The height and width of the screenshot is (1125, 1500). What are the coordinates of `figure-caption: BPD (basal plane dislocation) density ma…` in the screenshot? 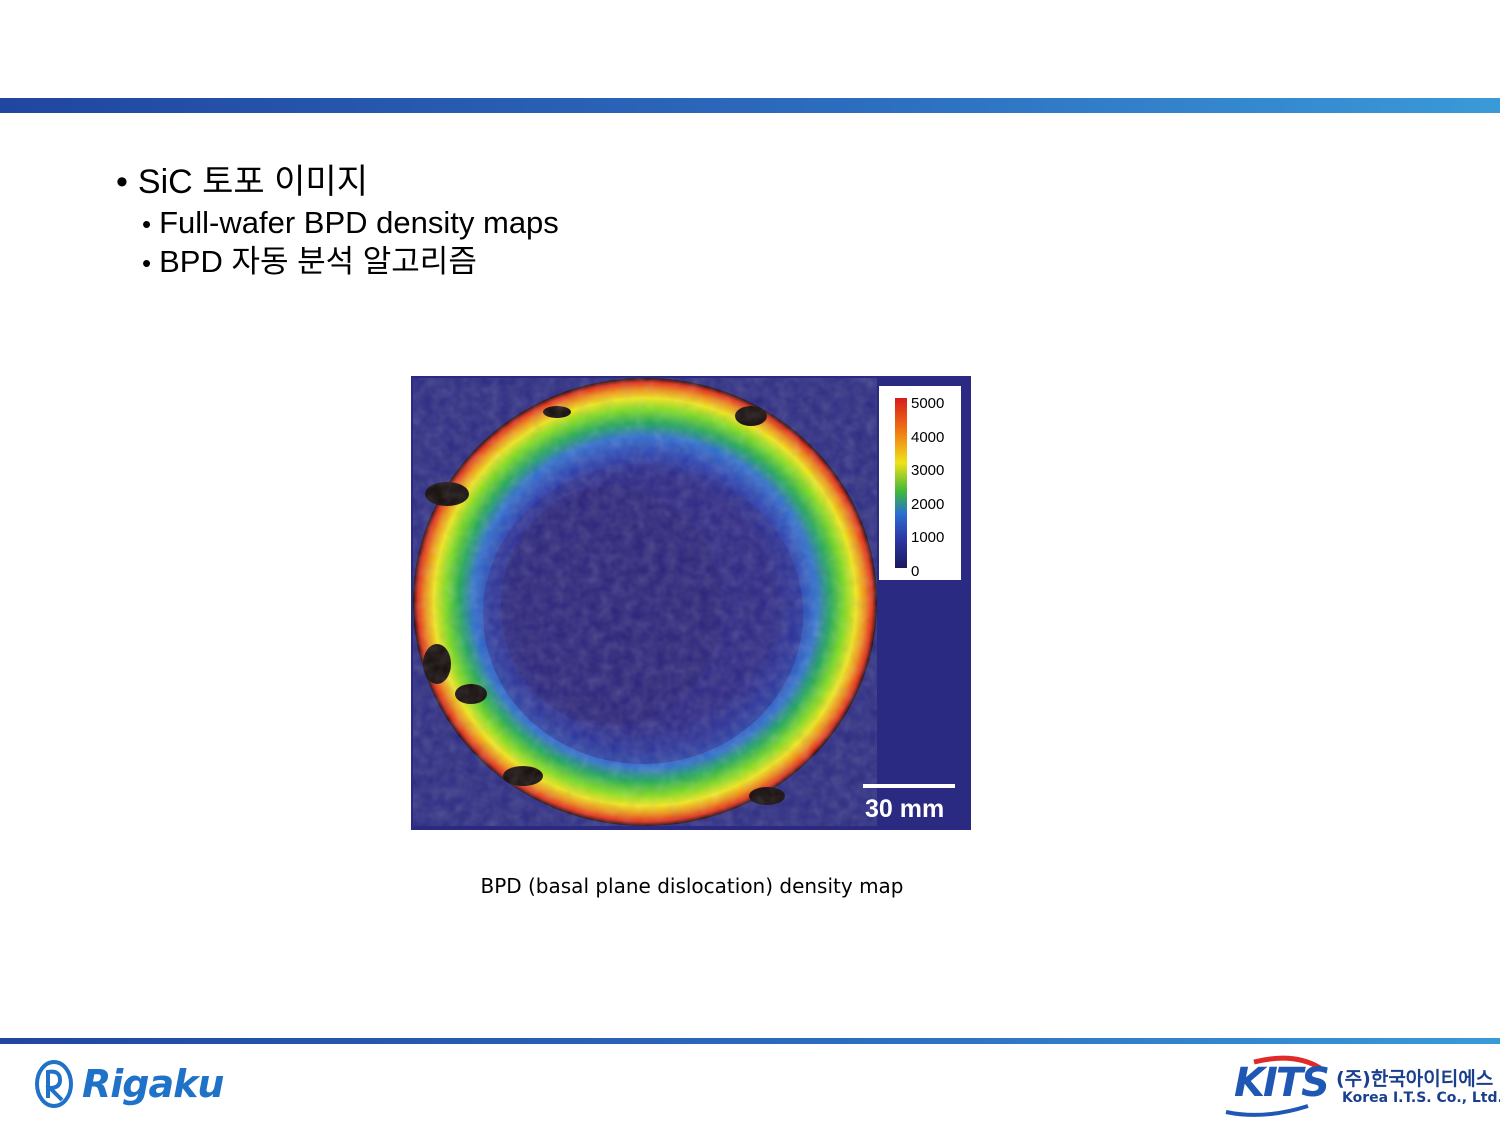 It's located at (692, 886).